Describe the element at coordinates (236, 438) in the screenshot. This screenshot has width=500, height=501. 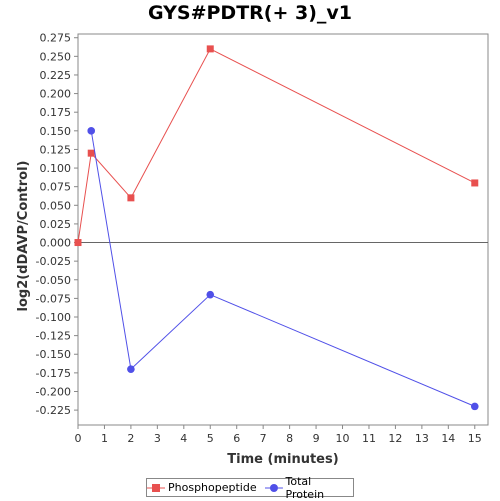
I see `x-tick-label: 6` at that location.